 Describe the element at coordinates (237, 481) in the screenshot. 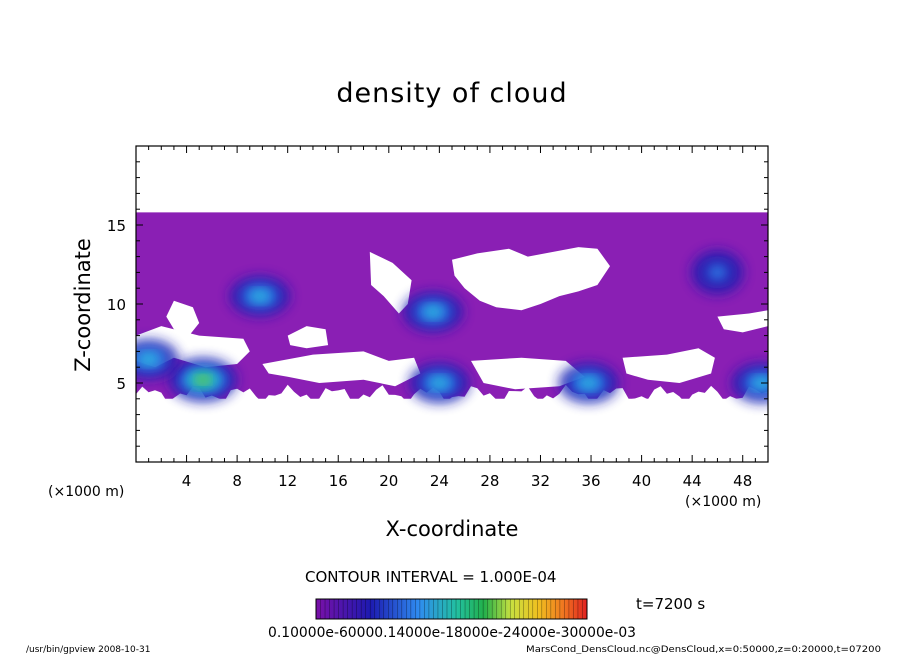

I see `x-tick-label: 8` at that location.